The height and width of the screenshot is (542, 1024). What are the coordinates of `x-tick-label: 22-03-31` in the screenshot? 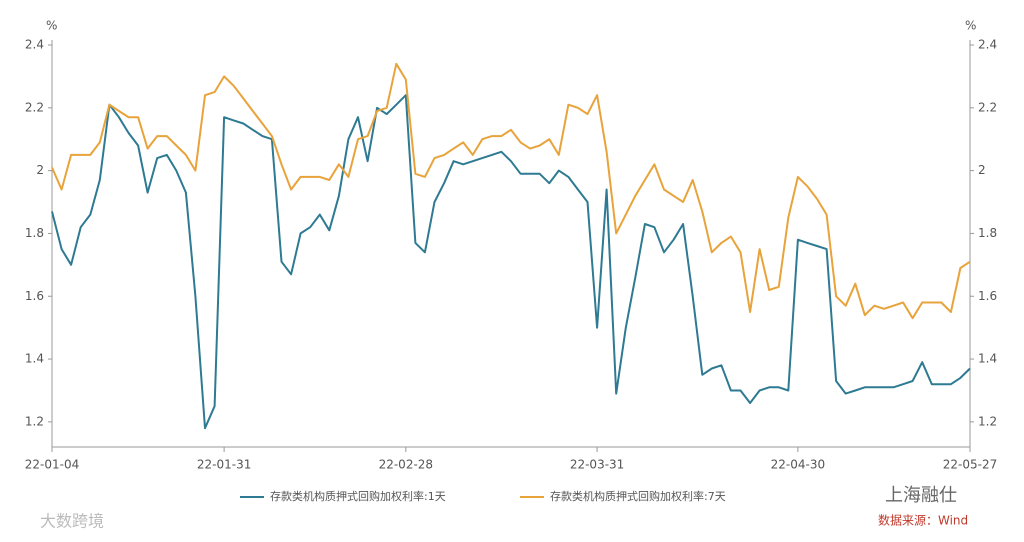 It's located at (597, 465).